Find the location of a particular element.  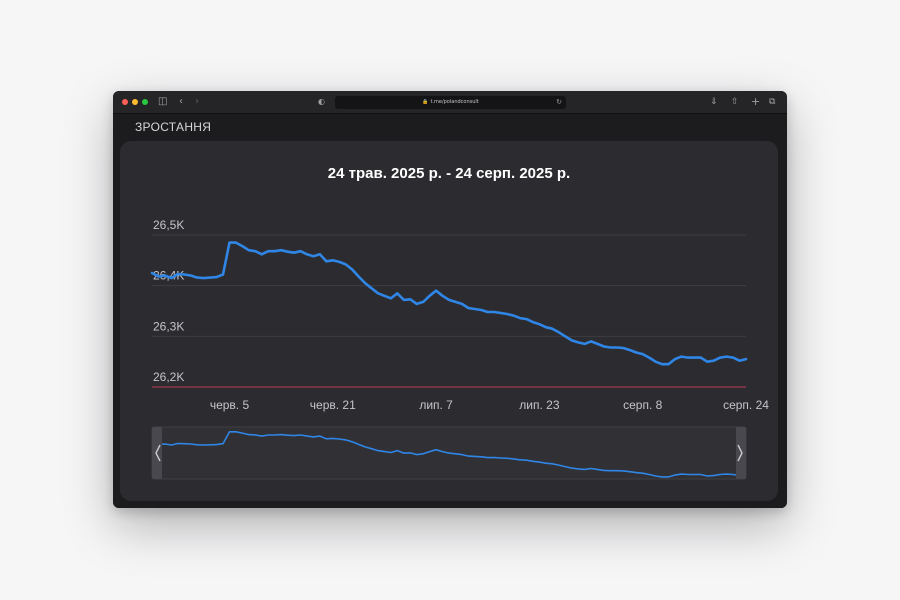

tabs-icon: ⧉ is located at coordinates (772, 102).